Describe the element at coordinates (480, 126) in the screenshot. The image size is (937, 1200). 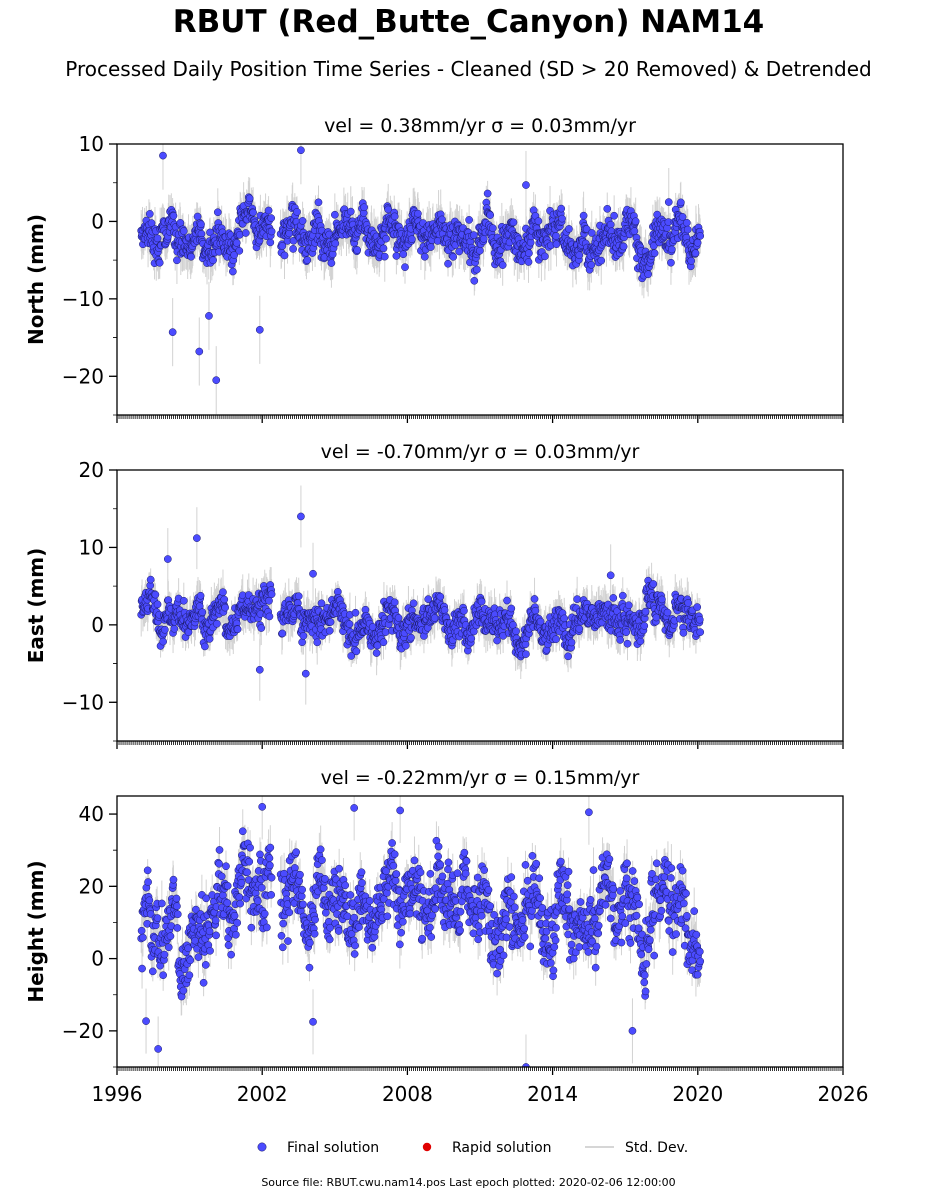
I see `panel-title-north: vel = 0.38mm/yr σ = 0.03mm/yr` at that location.